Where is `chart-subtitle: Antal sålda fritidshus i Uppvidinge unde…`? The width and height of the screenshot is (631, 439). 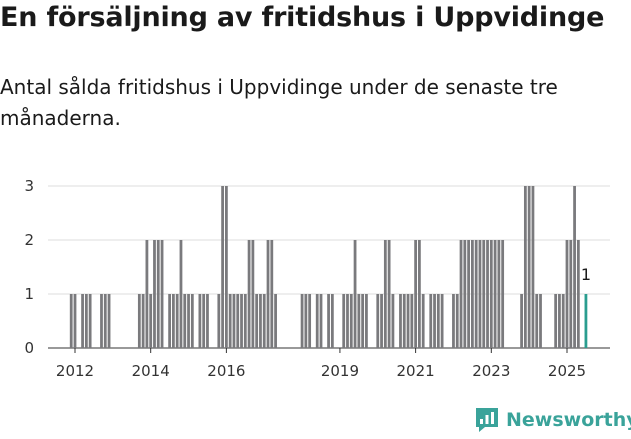
chart-subtitle: Antal sålda fritidshus i Uppvidinge unde… is located at coordinates (279, 102).